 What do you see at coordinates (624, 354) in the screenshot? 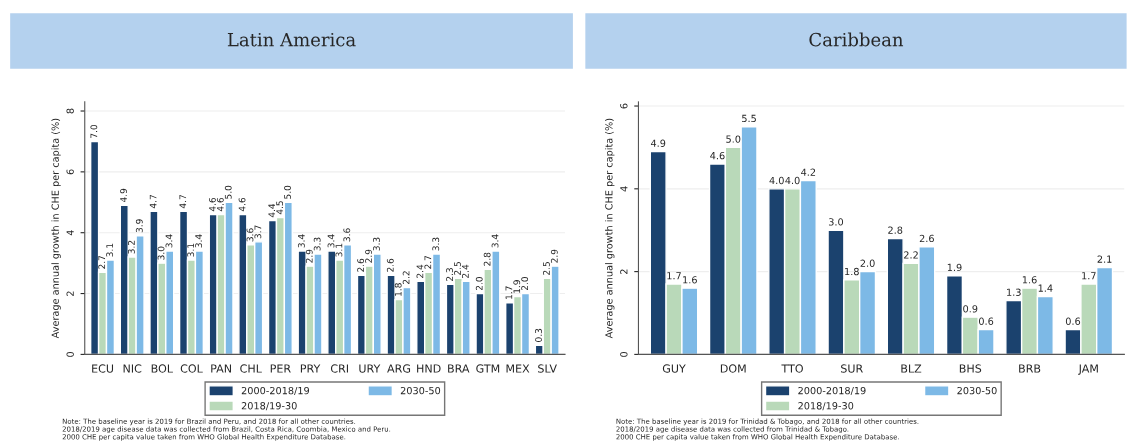
I see `y-tick-label: 0` at bounding box center [624, 354].